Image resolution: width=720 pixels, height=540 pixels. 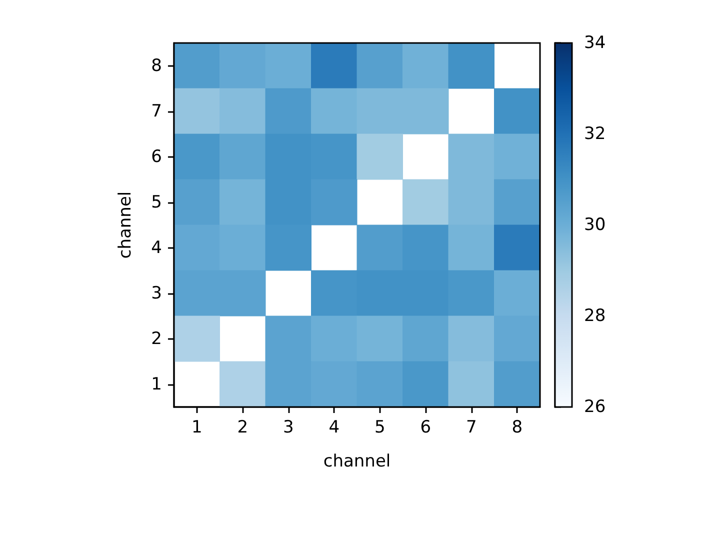 What do you see at coordinates (426, 428) in the screenshot?
I see `x-tick-label: 6` at bounding box center [426, 428].